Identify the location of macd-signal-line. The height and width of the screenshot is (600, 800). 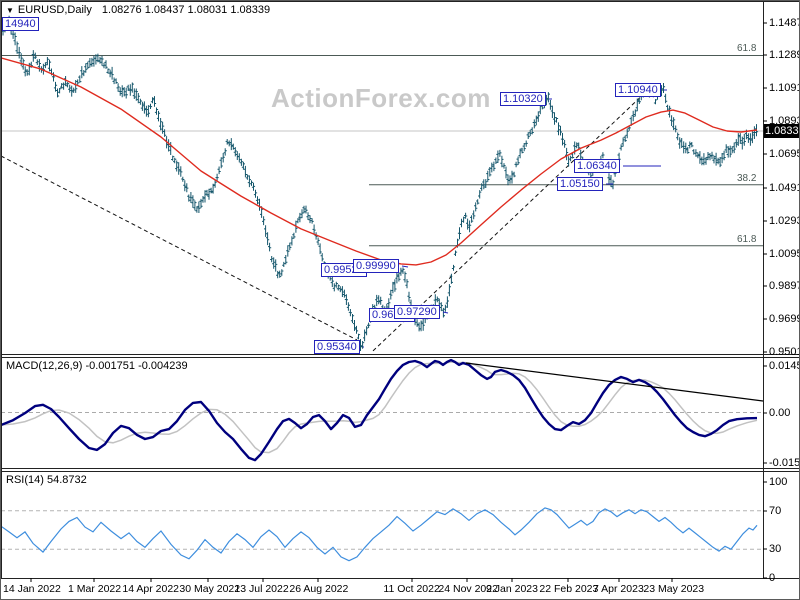
(379, 407).